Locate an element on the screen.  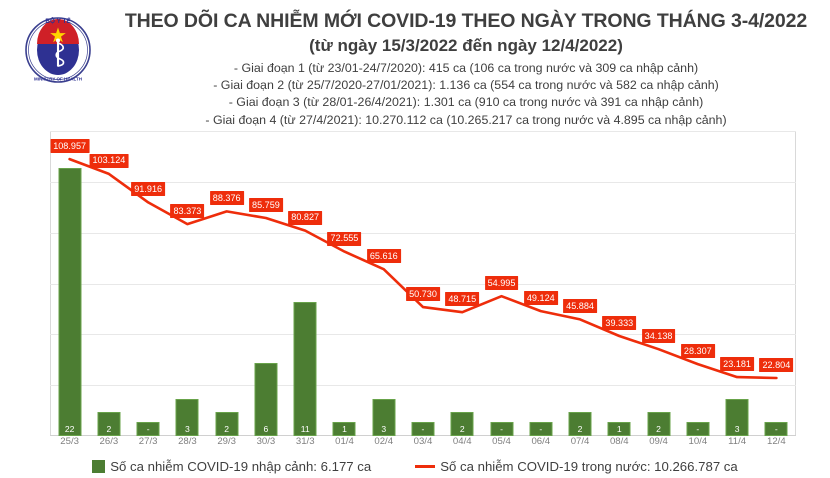
line-point-label: 83.373 is located at coordinates (187, 211).